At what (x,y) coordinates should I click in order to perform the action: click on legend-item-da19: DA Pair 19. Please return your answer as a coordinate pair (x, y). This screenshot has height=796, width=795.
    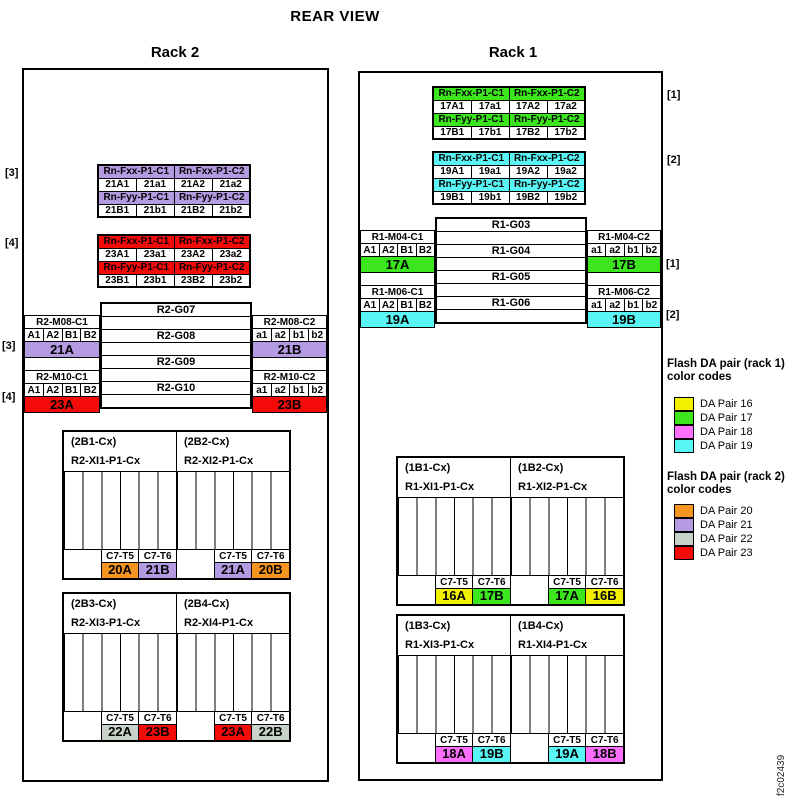
    Looking at the image, I should click on (713, 446).